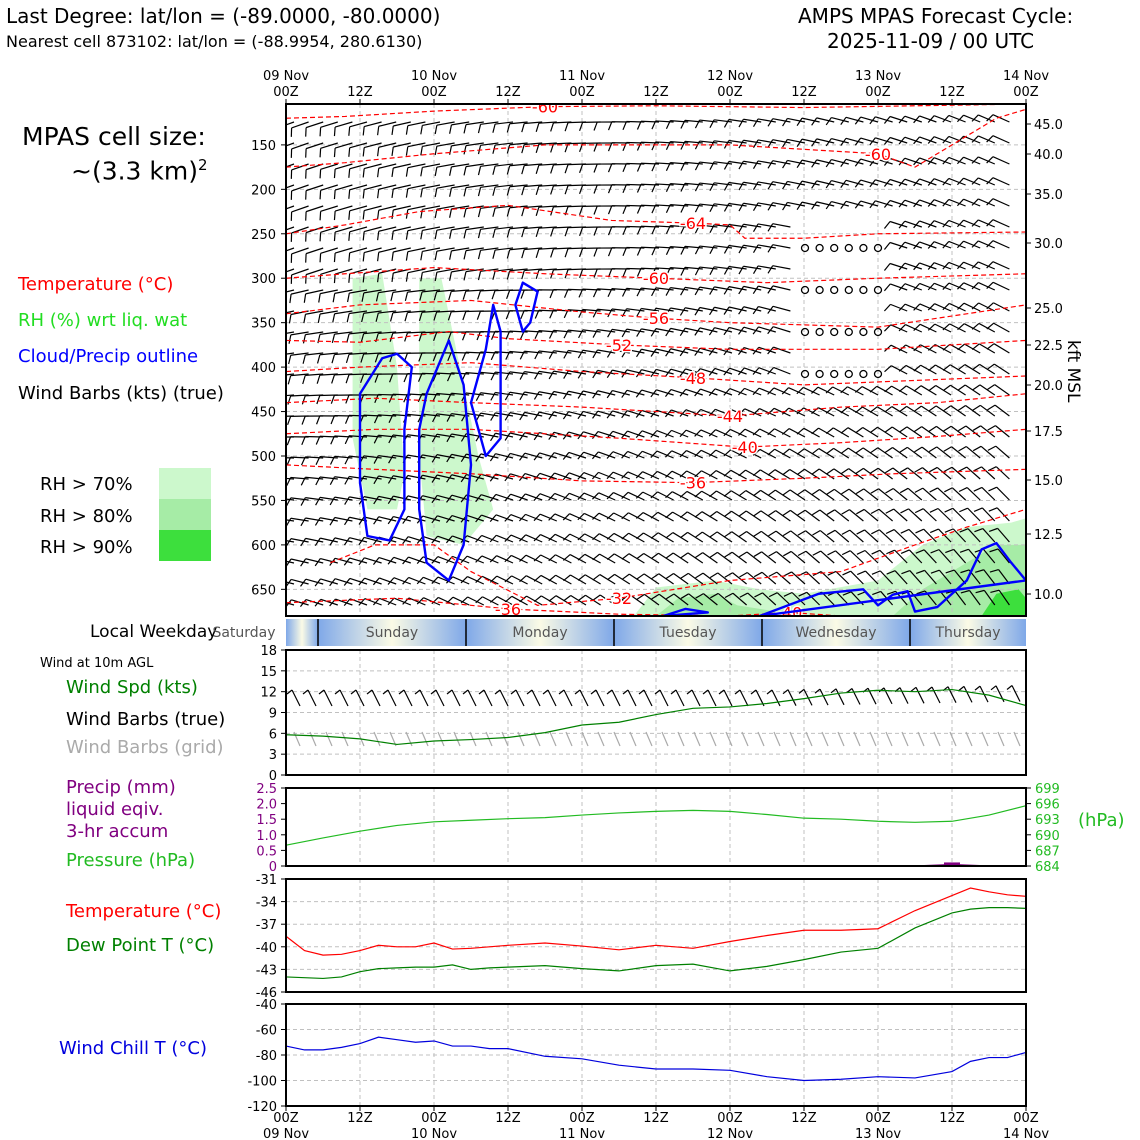 The image size is (1140, 1140). Describe the element at coordinates (526, 307) in the screenshot. I see `cloud-outline` at that location.